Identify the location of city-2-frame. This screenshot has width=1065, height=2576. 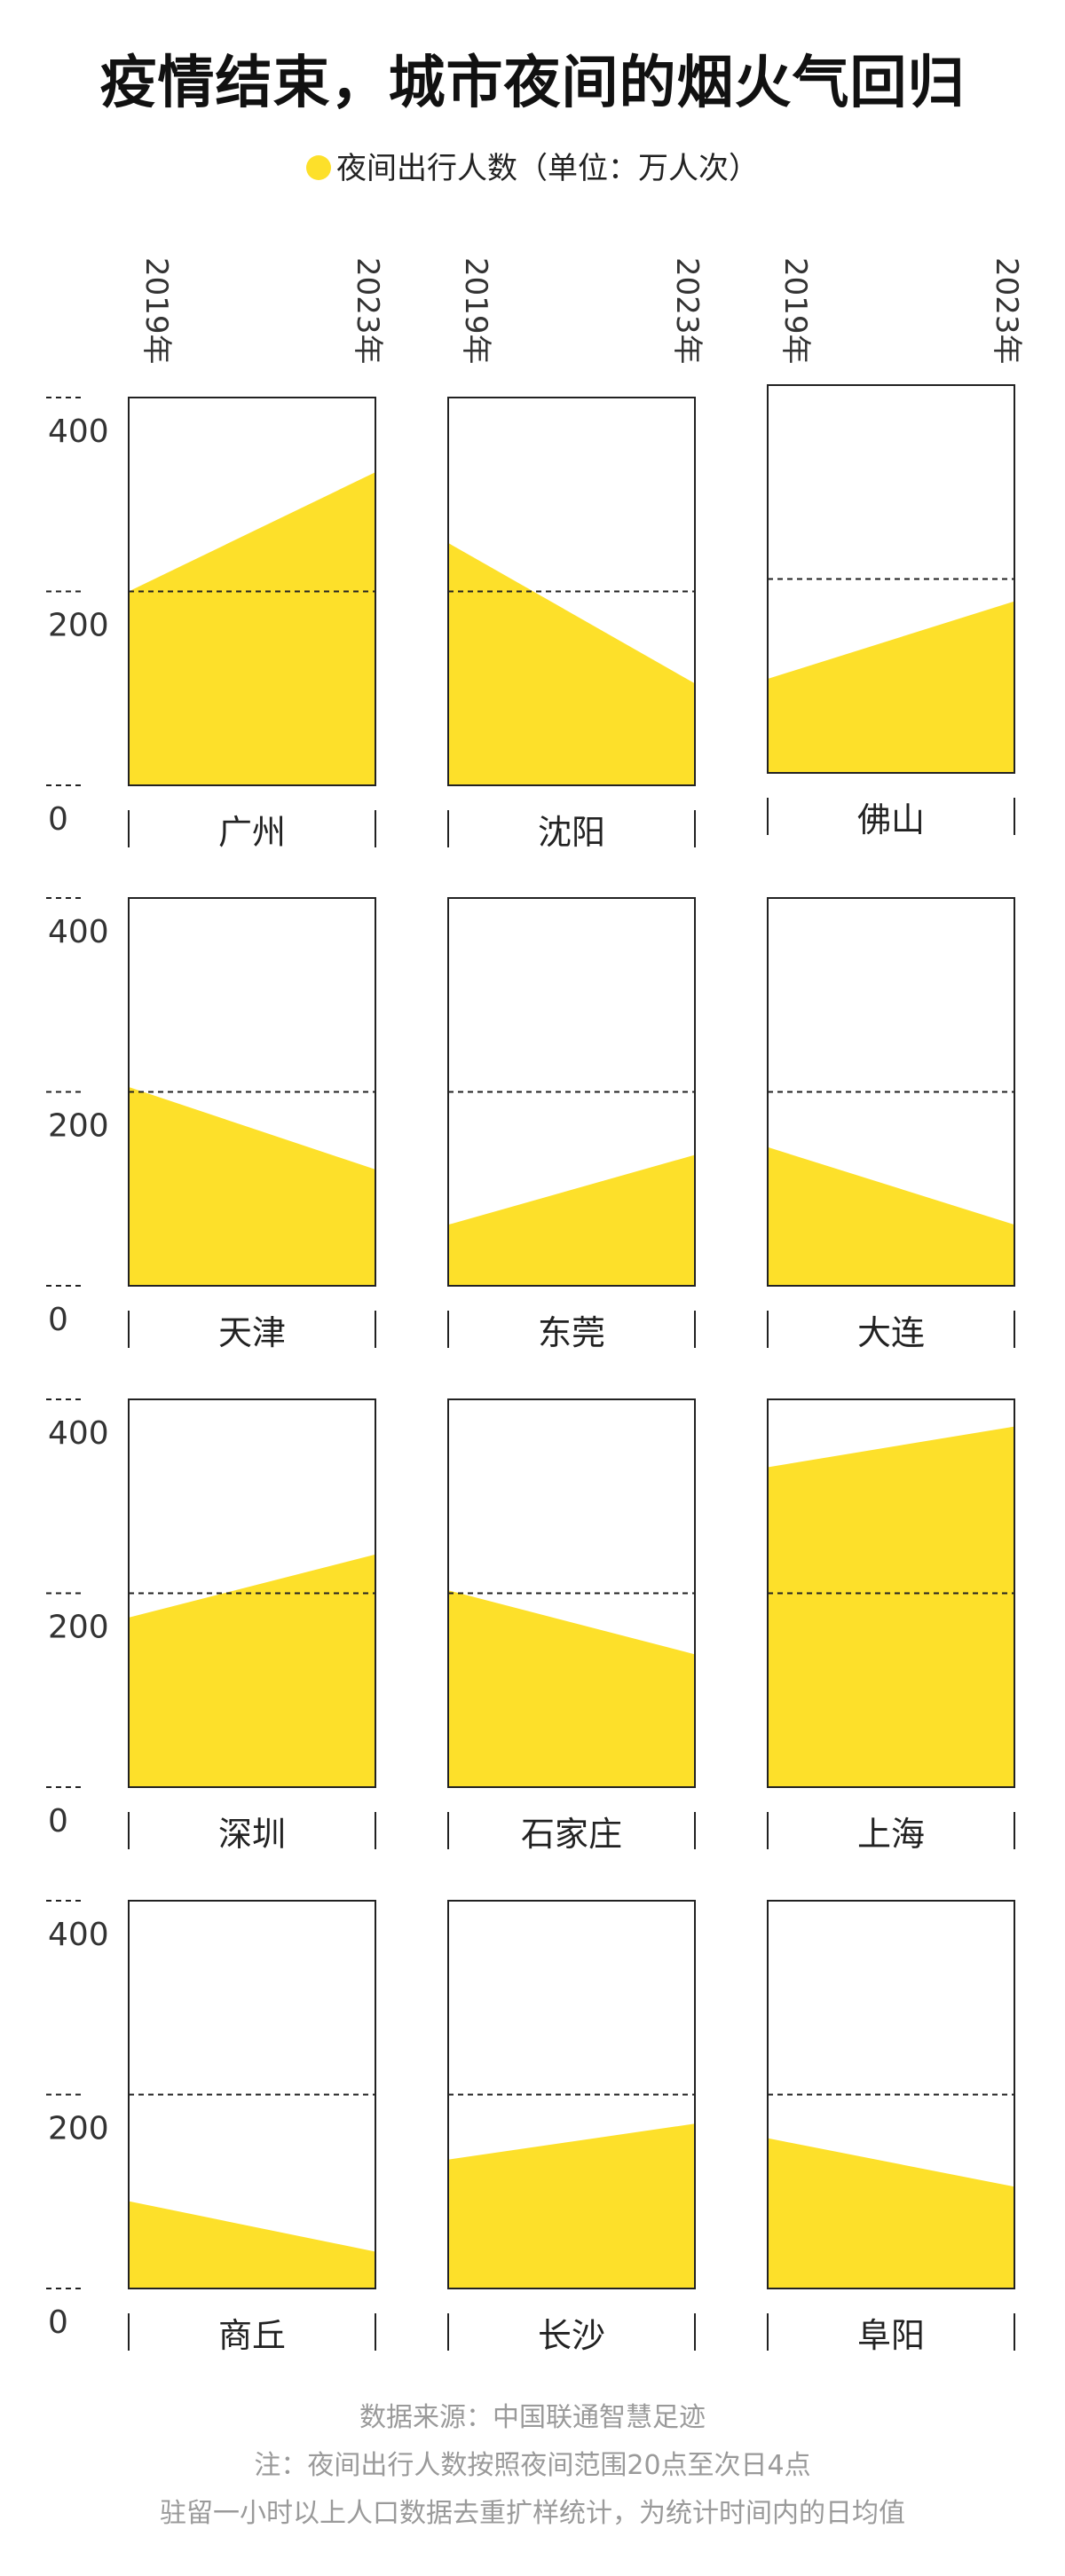
(571, 591).